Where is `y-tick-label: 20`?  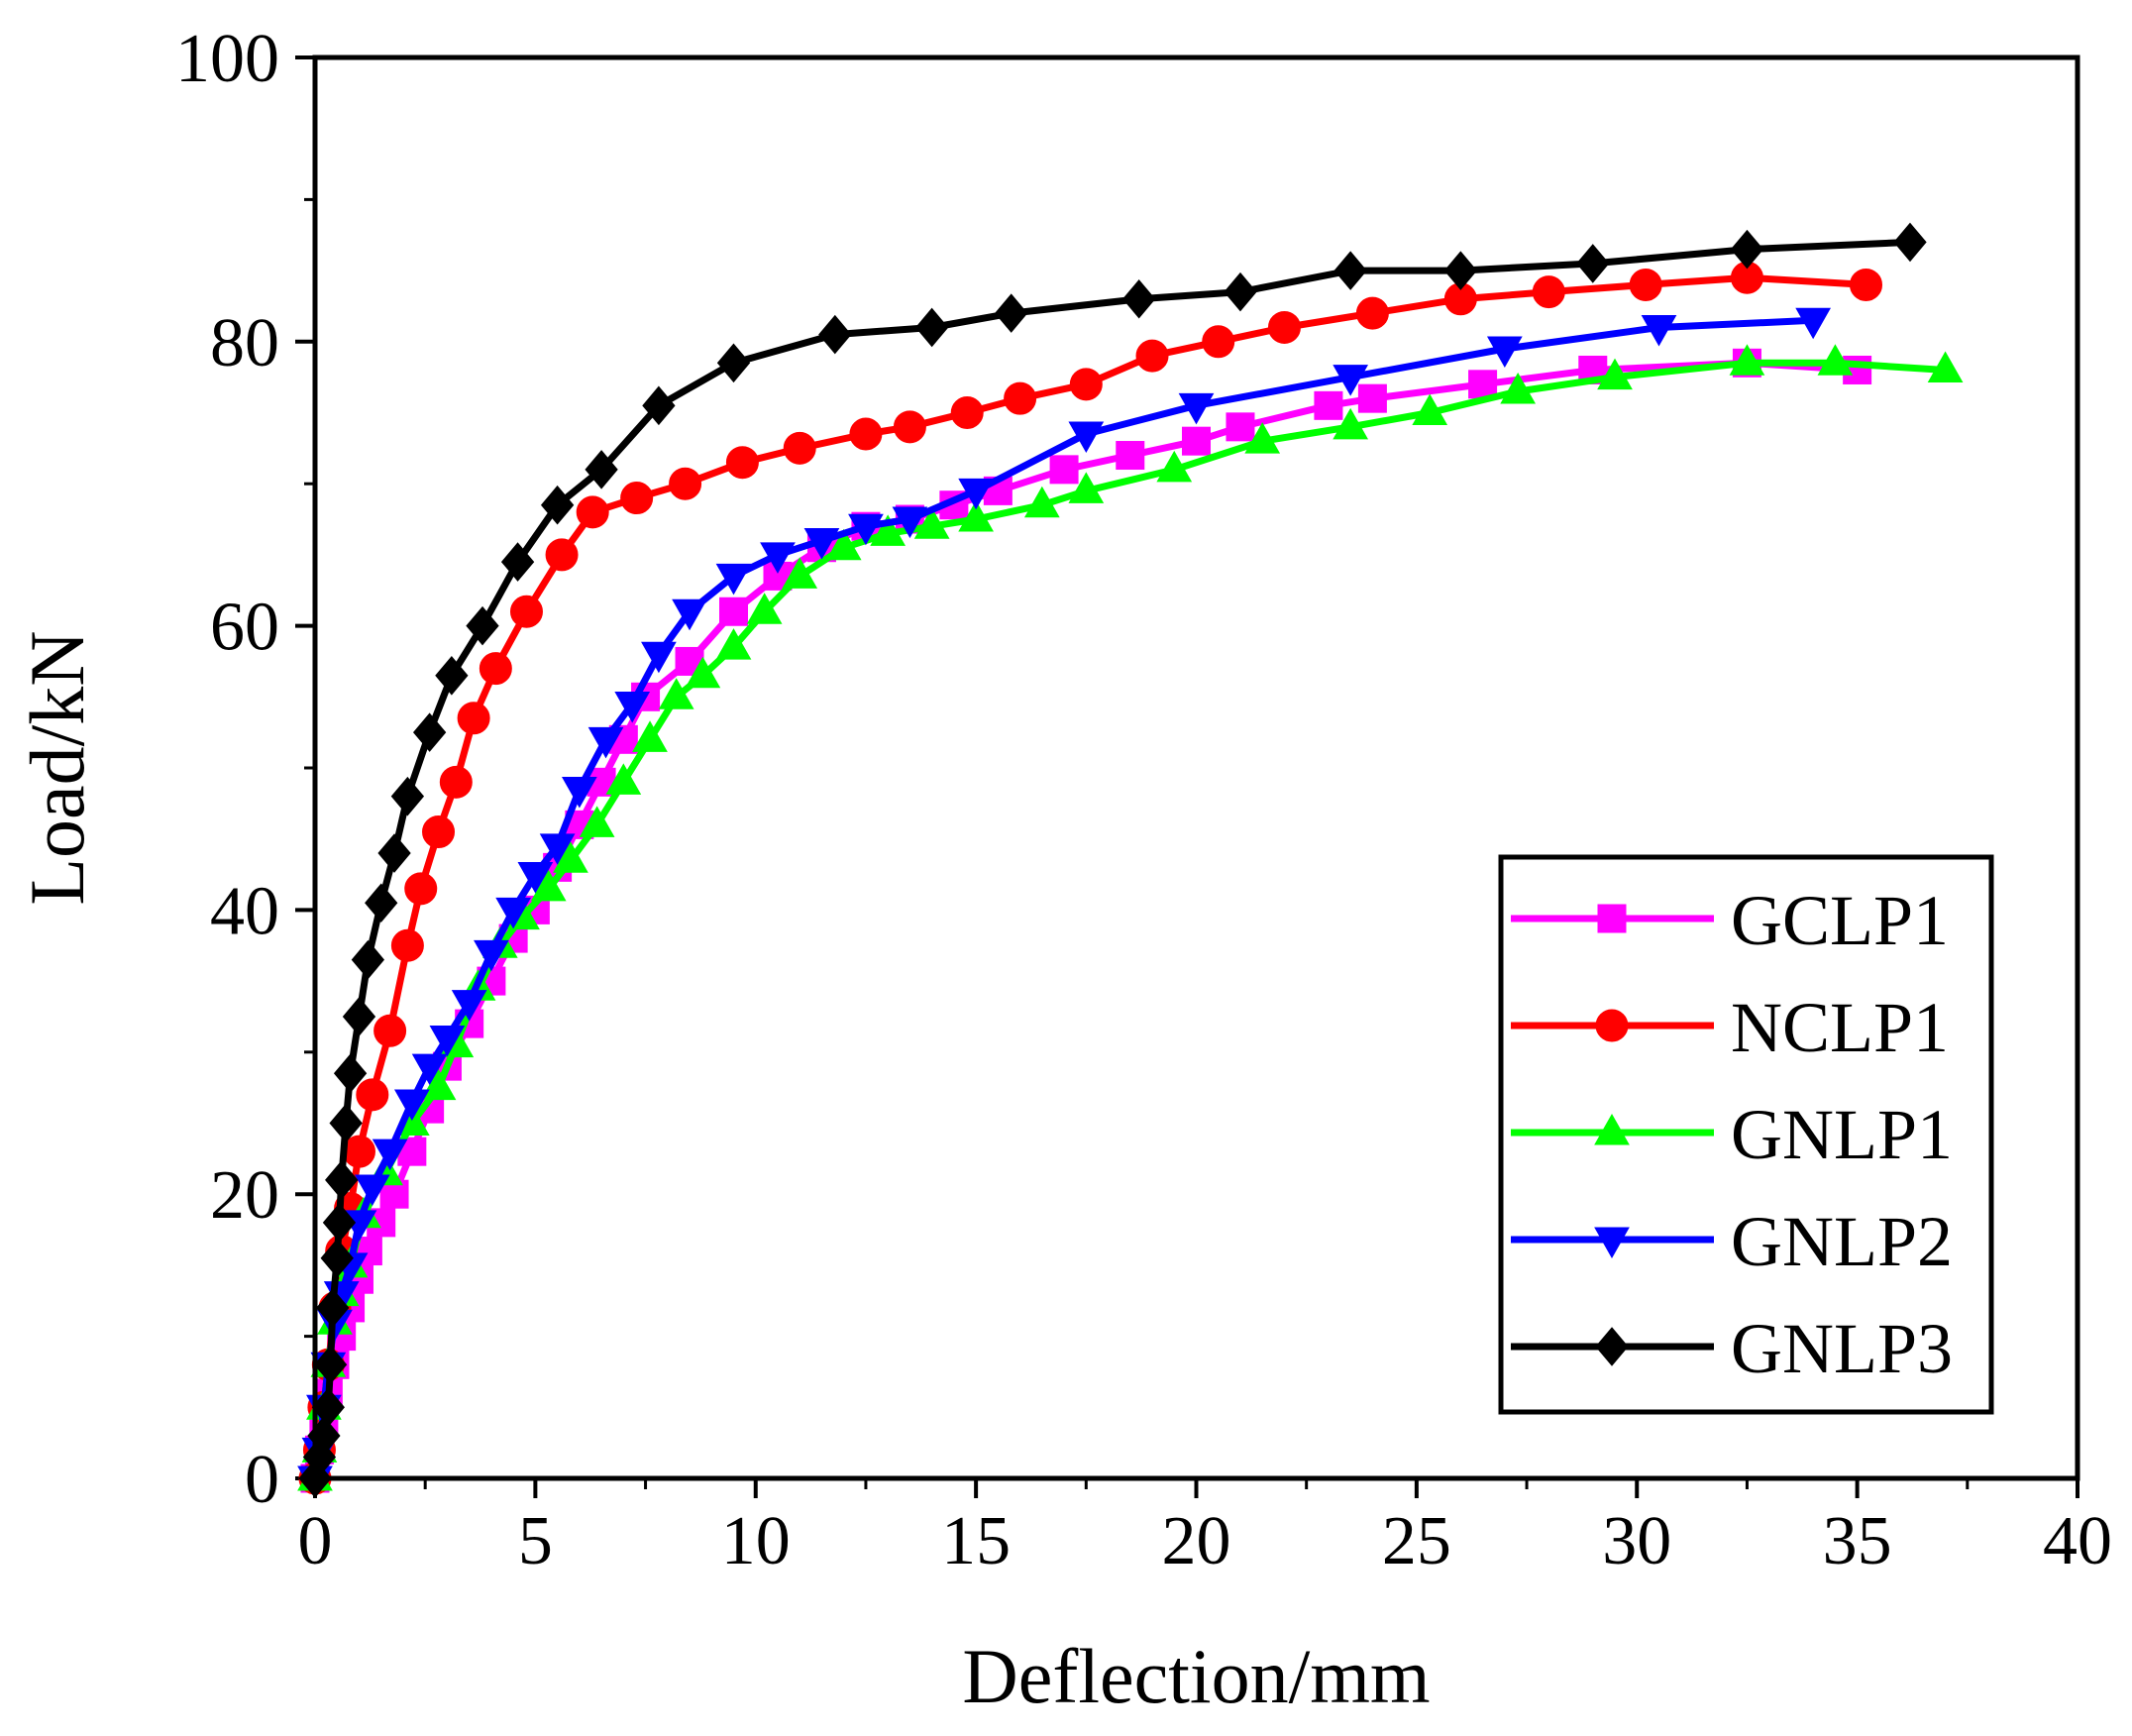
y-tick-label: 20 is located at coordinates (245, 1195).